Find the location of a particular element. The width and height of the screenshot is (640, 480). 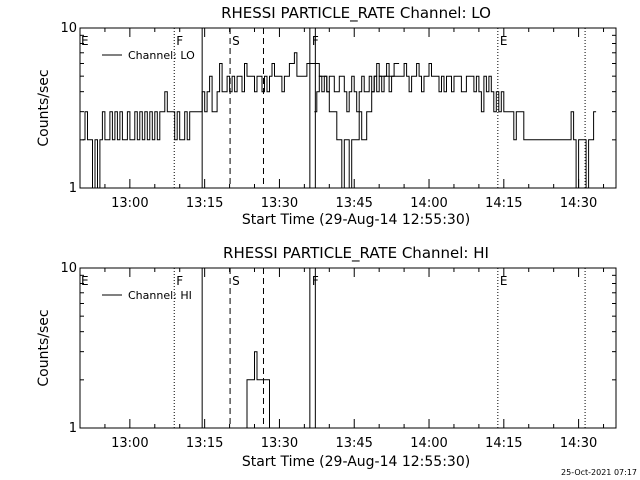

chart-title: RHESSI PARTICLE_RATE Channel: LO is located at coordinates (356, 13).